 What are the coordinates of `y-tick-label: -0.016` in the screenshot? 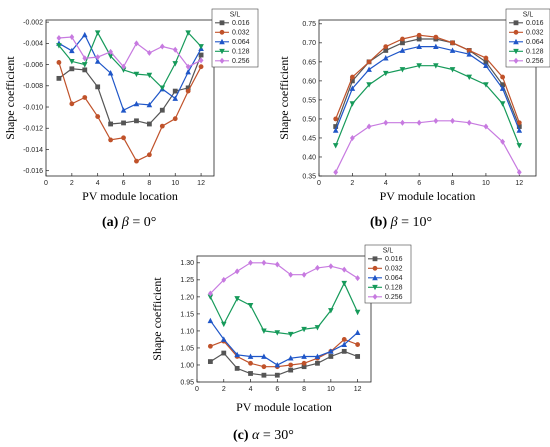 It's located at (33, 171).